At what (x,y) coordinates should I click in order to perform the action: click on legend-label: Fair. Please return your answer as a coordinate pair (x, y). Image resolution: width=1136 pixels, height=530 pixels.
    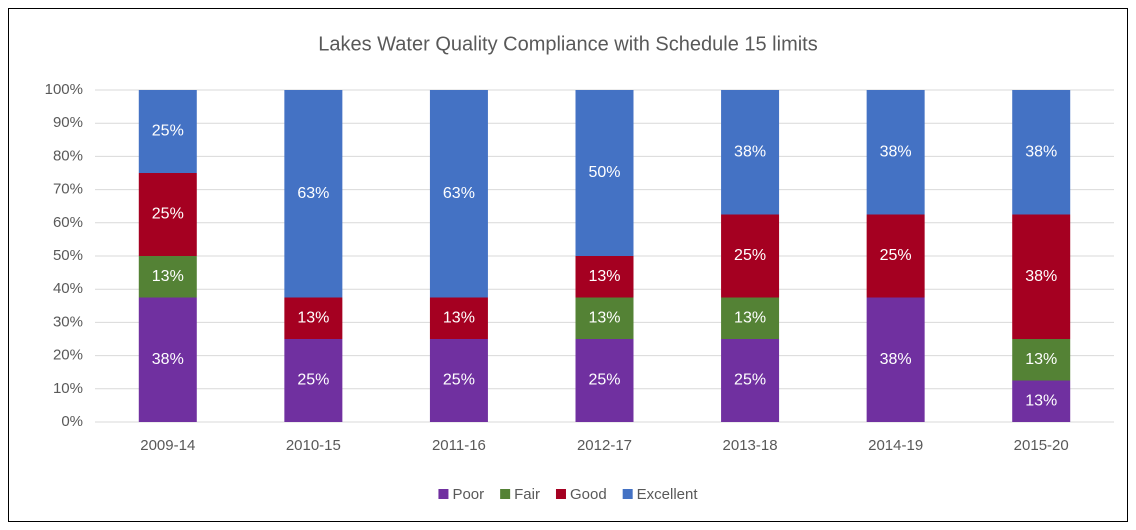
    Looking at the image, I should click on (527, 494).